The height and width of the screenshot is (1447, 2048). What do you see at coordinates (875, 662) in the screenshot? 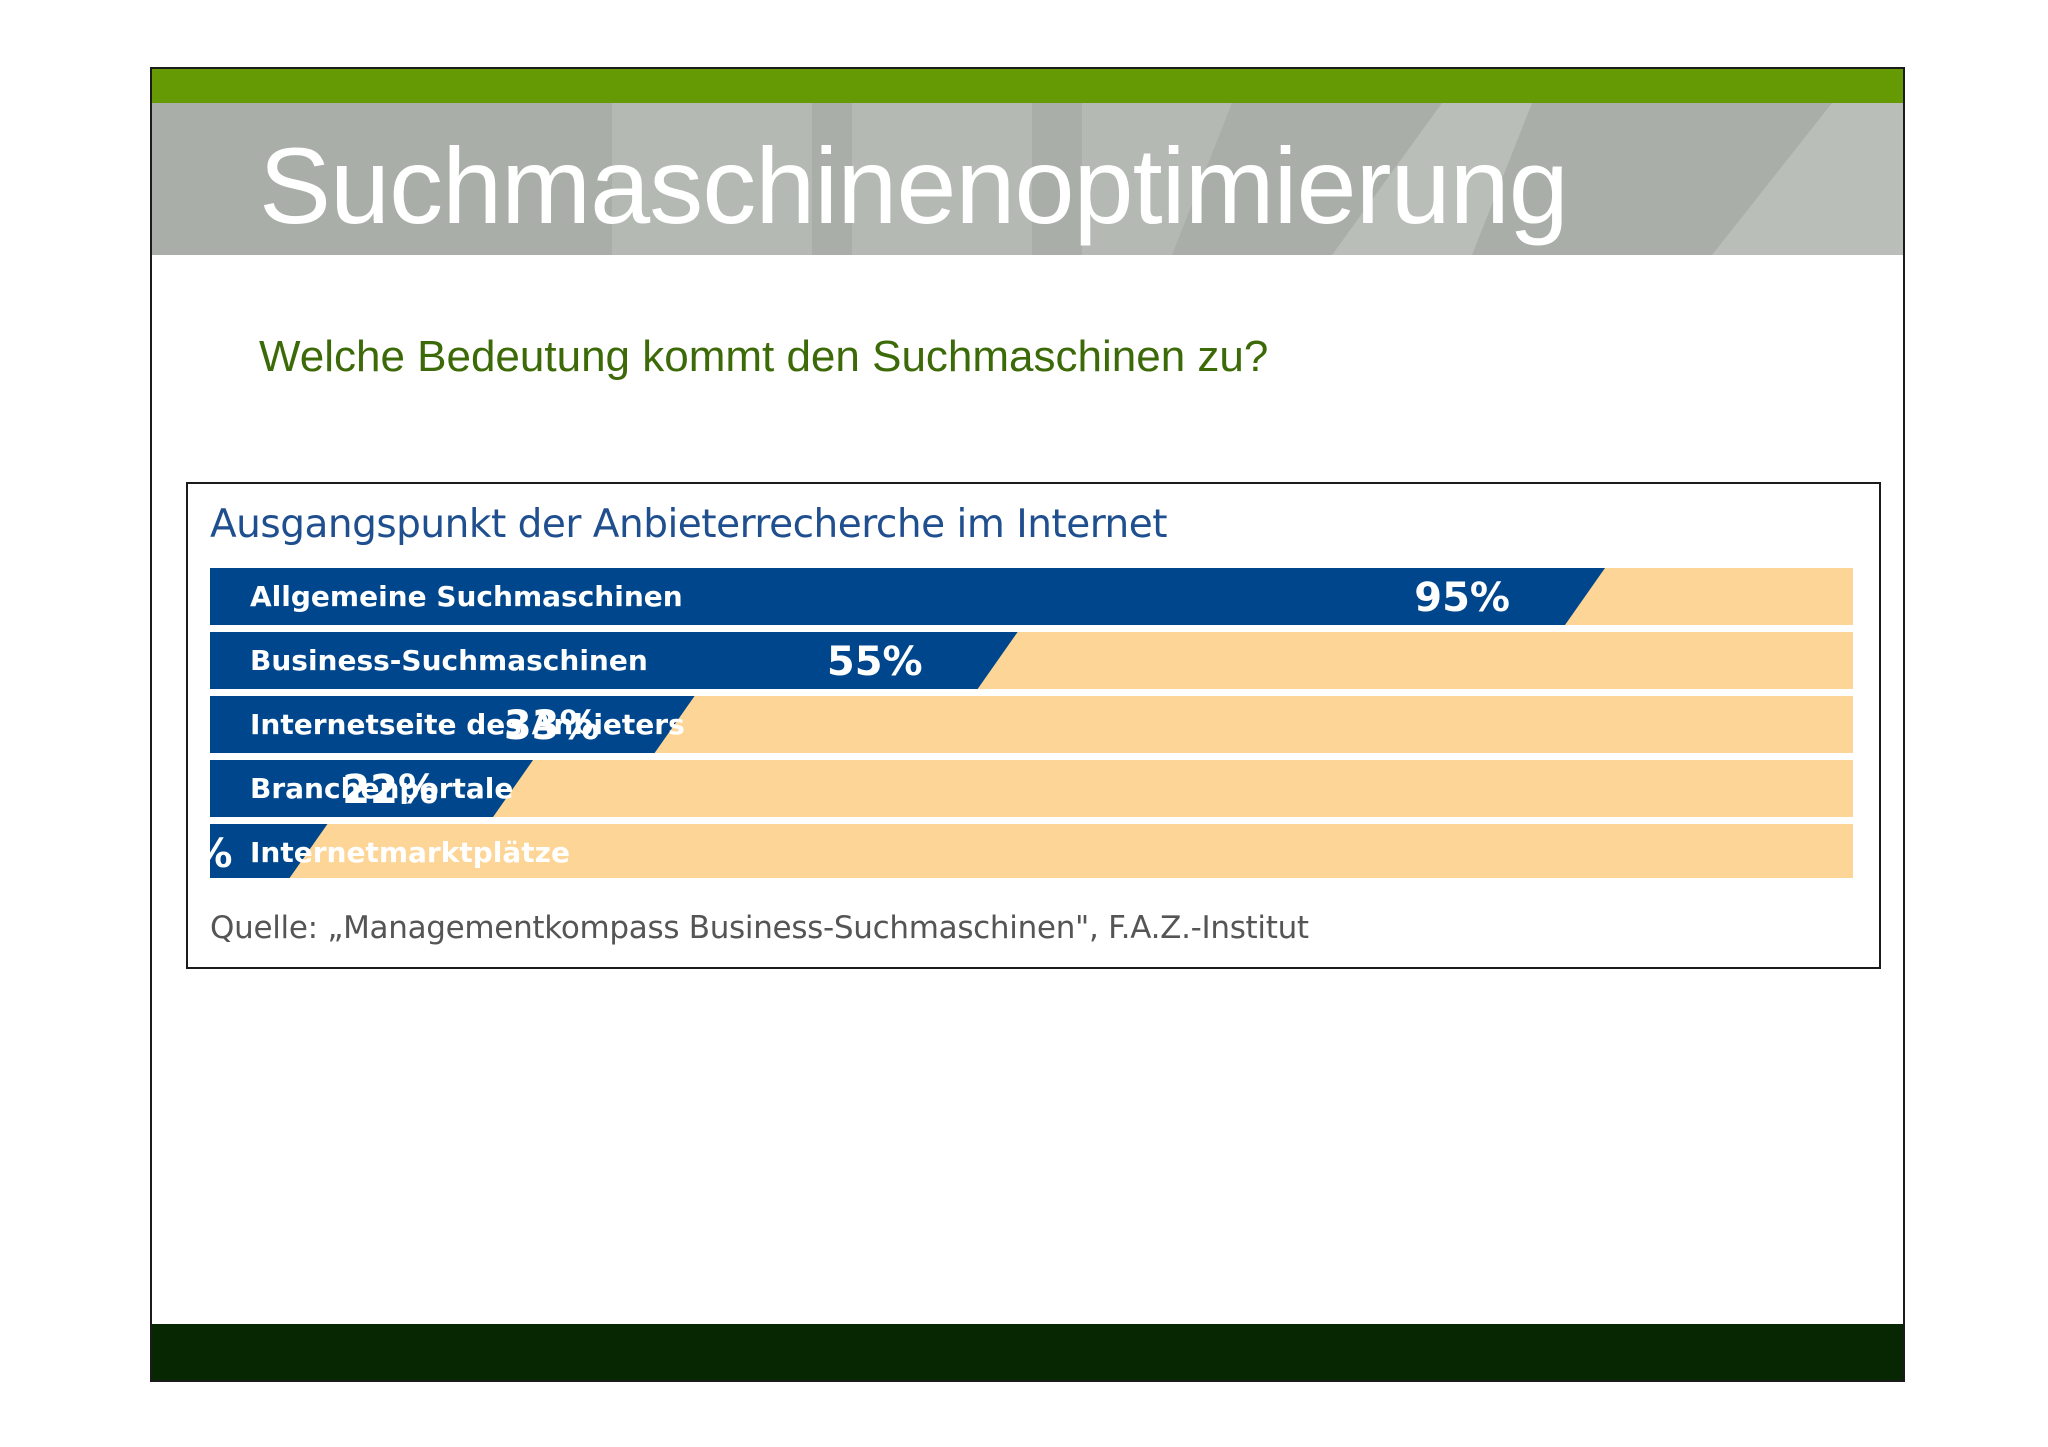
I see `bar-value-label: 55%` at bounding box center [875, 662].